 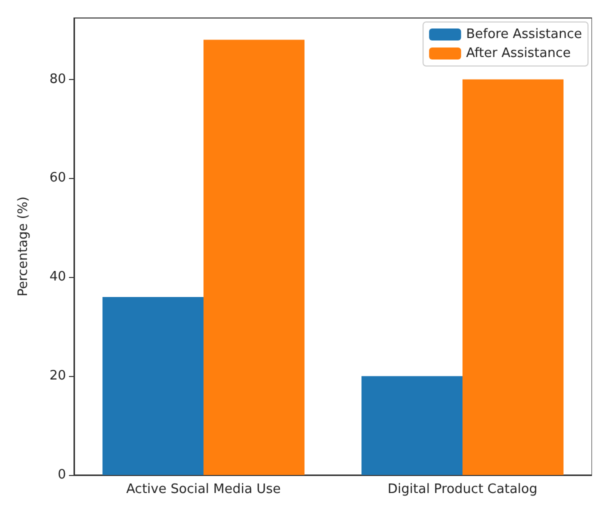 I want to click on y-axis-title: Percentage (%), so click(x=23, y=246).